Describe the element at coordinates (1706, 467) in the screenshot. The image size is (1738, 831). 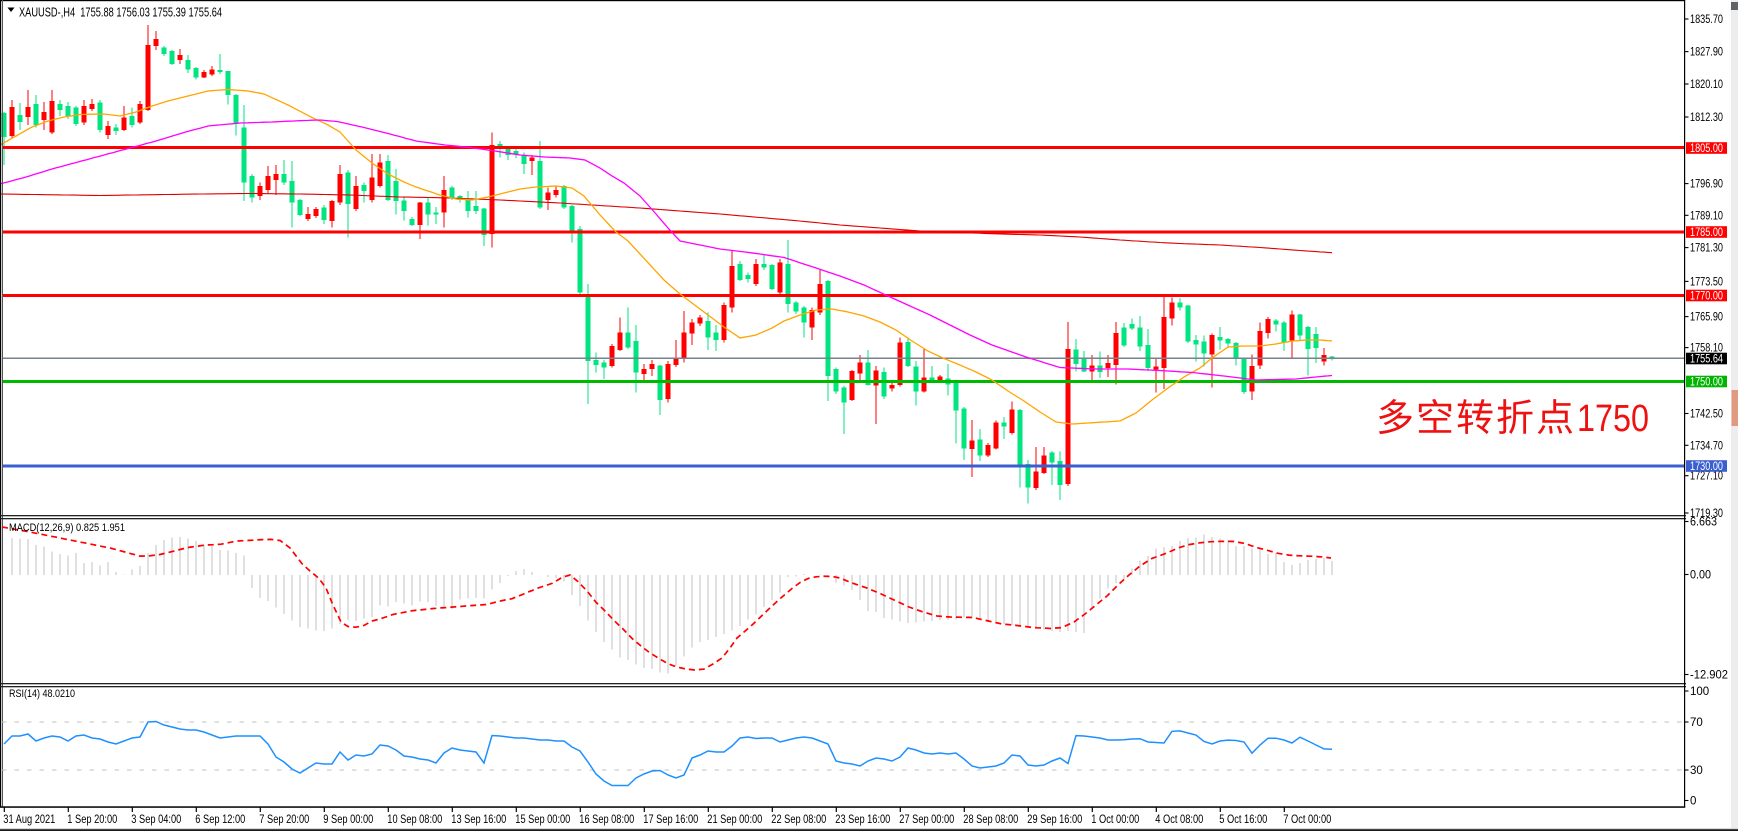
I see `svg-text: 1730.00` at that location.